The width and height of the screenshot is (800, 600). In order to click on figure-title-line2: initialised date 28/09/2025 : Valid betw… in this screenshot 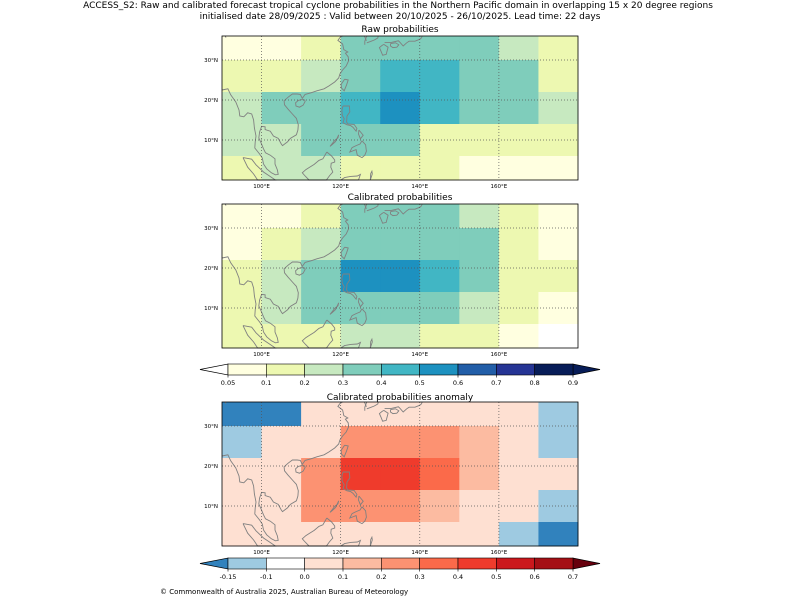, I will do `click(400, 17)`.